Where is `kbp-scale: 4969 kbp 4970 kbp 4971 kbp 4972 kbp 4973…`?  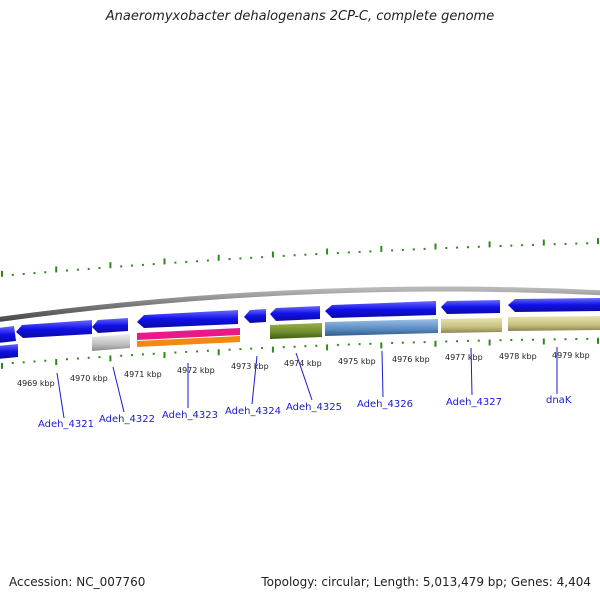
kbp-scale: 4969 kbp 4970 kbp 4971 kbp 4972 kbp 4973… is located at coordinates (303, 369).